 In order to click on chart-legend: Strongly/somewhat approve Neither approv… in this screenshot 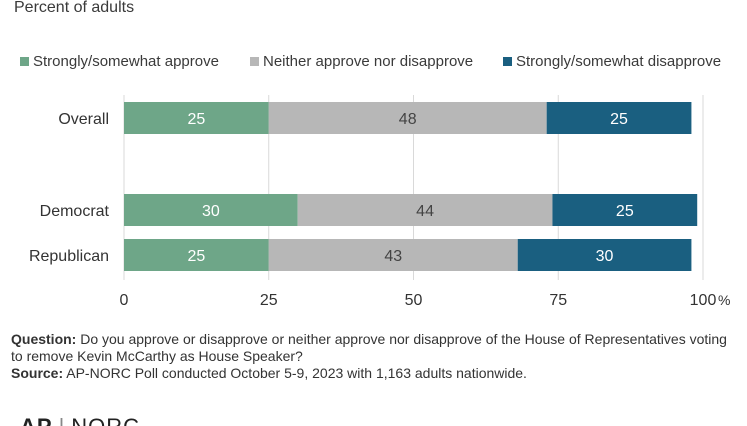, I will do `click(373, 61)`.